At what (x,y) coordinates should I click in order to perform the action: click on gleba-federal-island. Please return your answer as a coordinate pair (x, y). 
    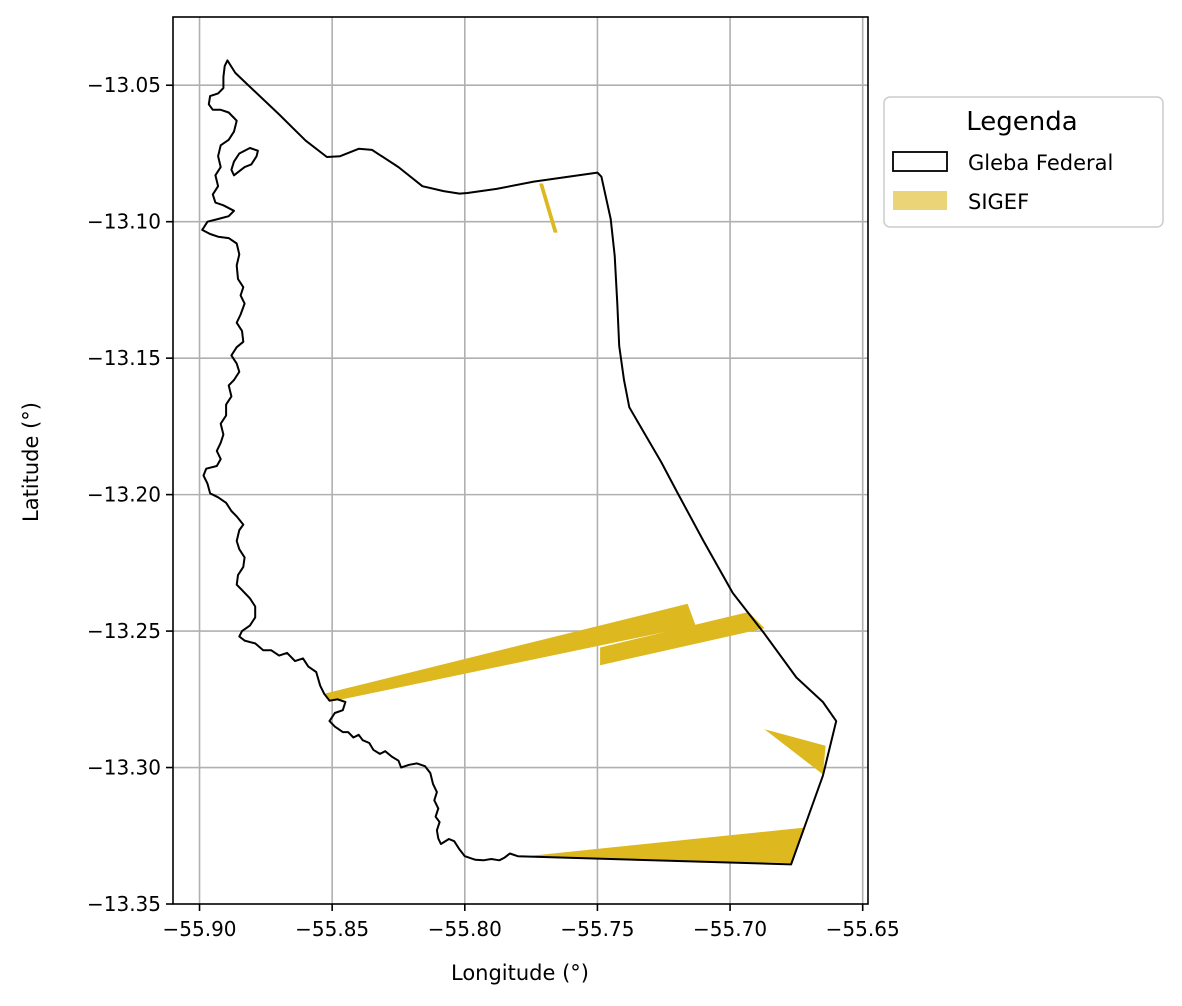
    Looking at the image, I should click on (244, 162).